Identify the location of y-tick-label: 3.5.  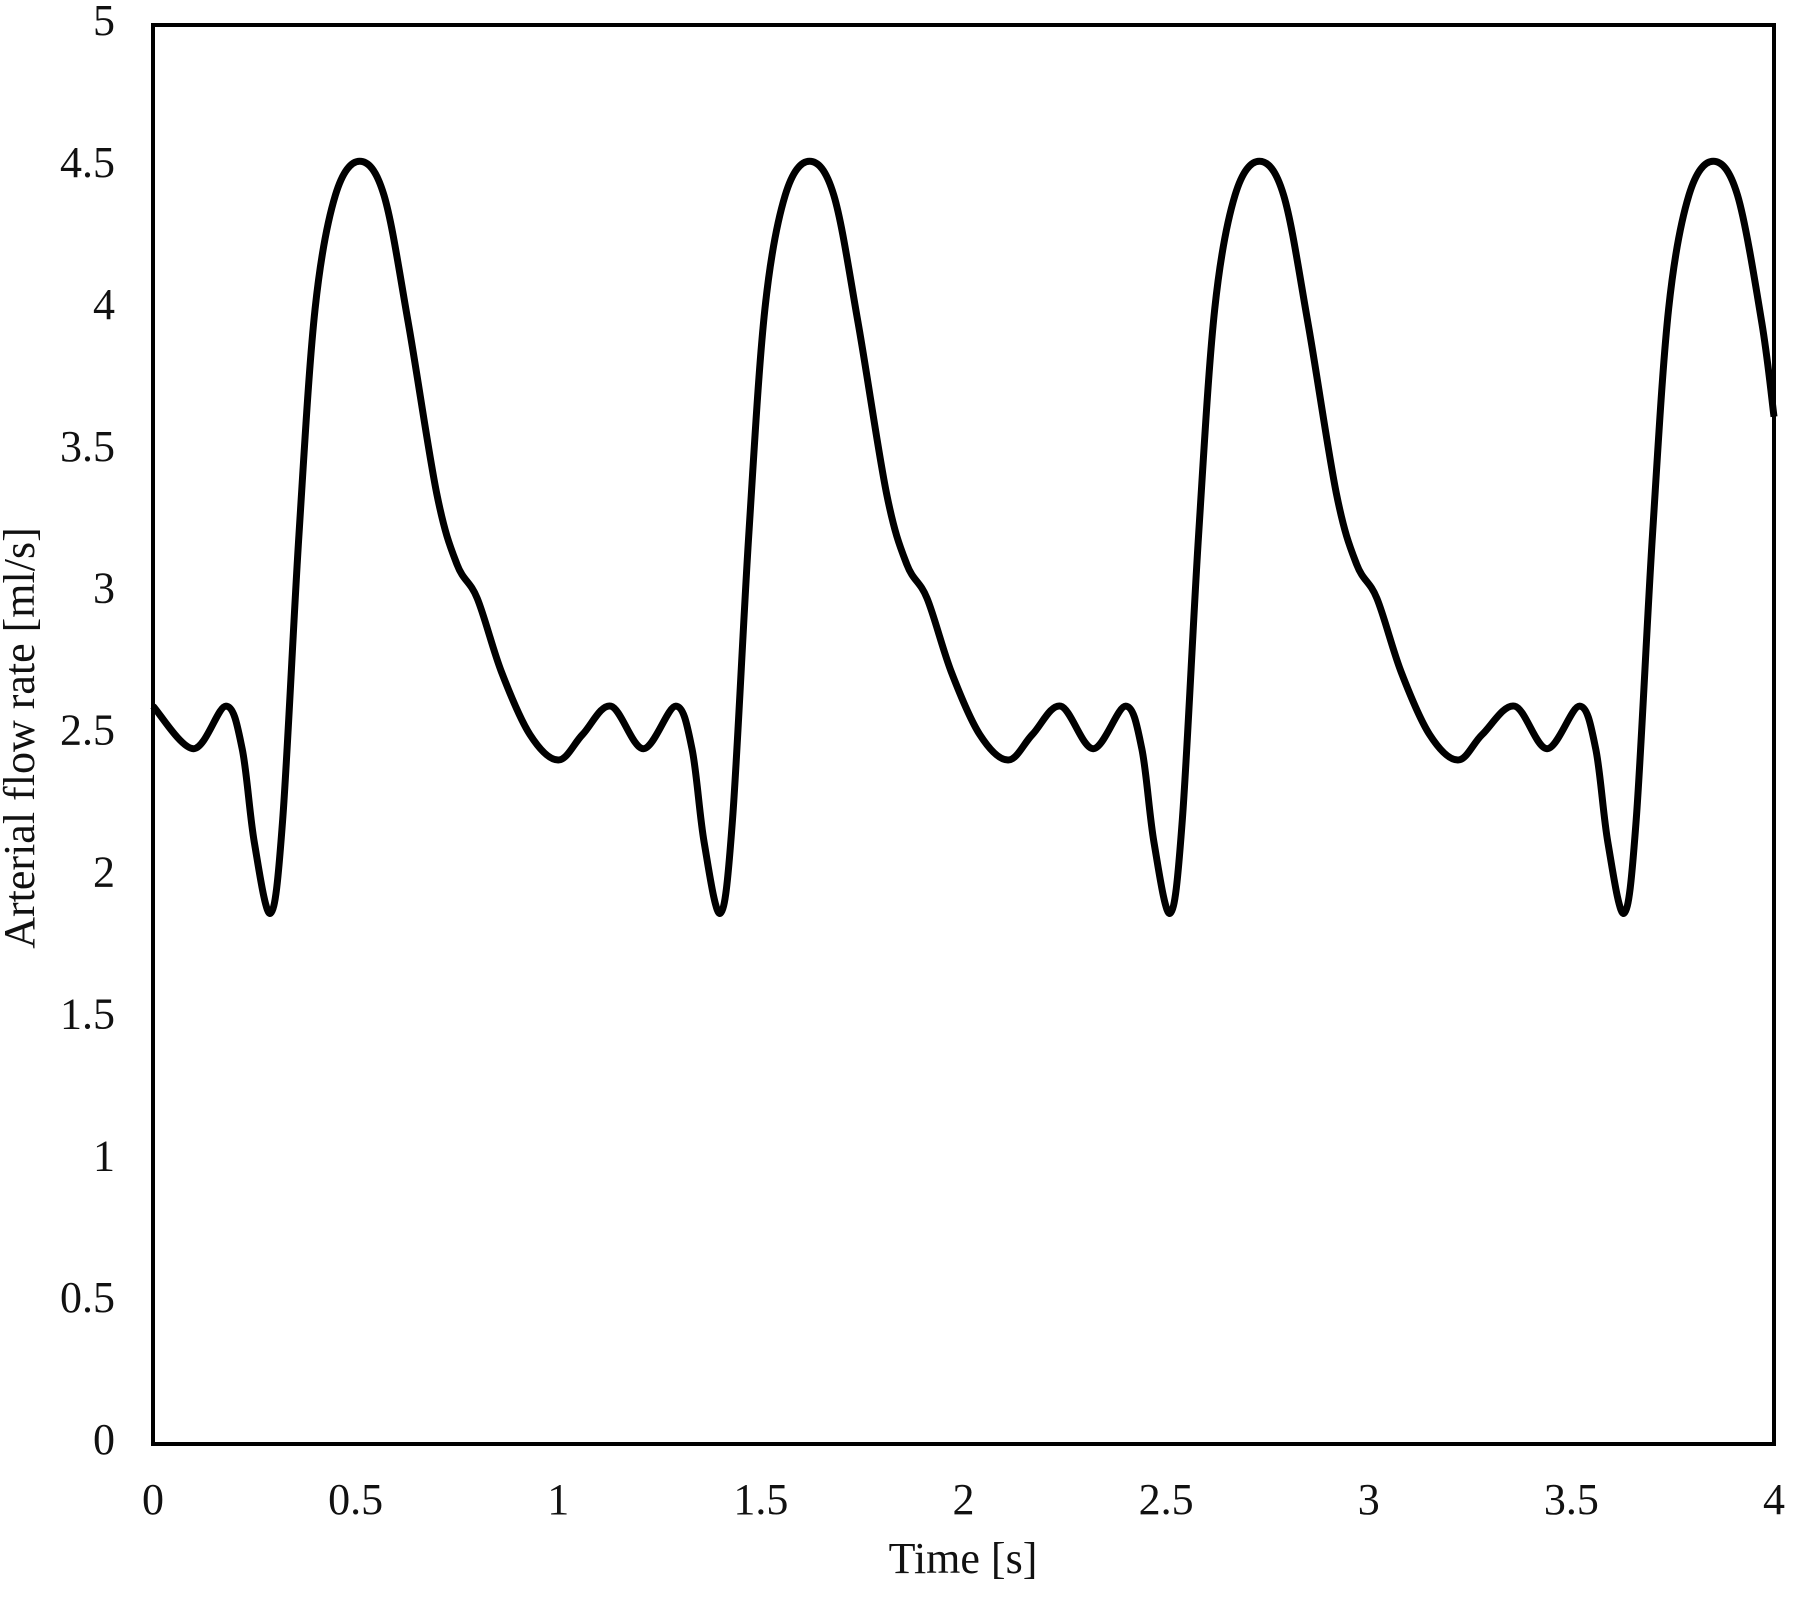
(87, 446).